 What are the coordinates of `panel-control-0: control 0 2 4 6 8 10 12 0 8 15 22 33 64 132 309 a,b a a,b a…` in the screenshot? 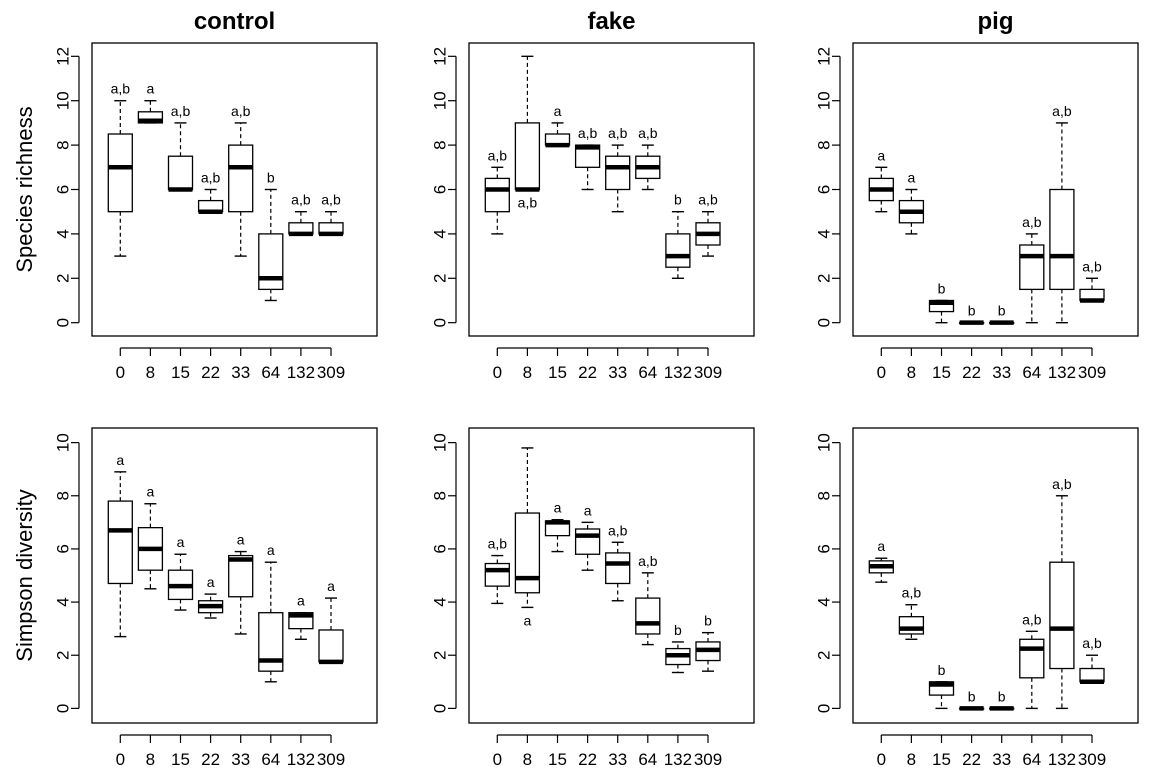 It's located at (216, 195).